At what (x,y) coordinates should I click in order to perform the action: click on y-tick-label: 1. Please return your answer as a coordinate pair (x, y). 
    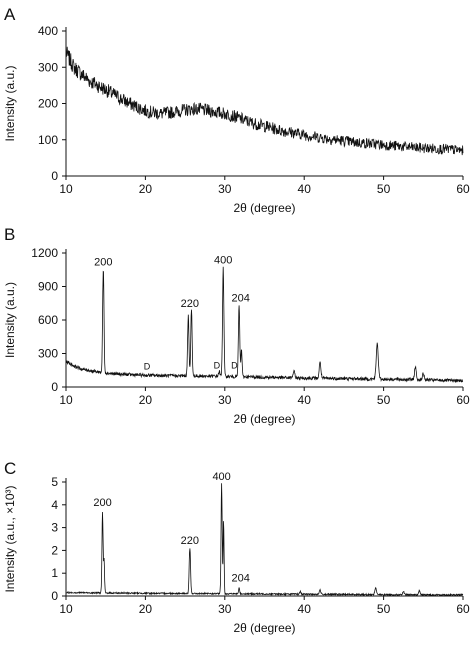
    Looking at the image, I should click on (54, 573).